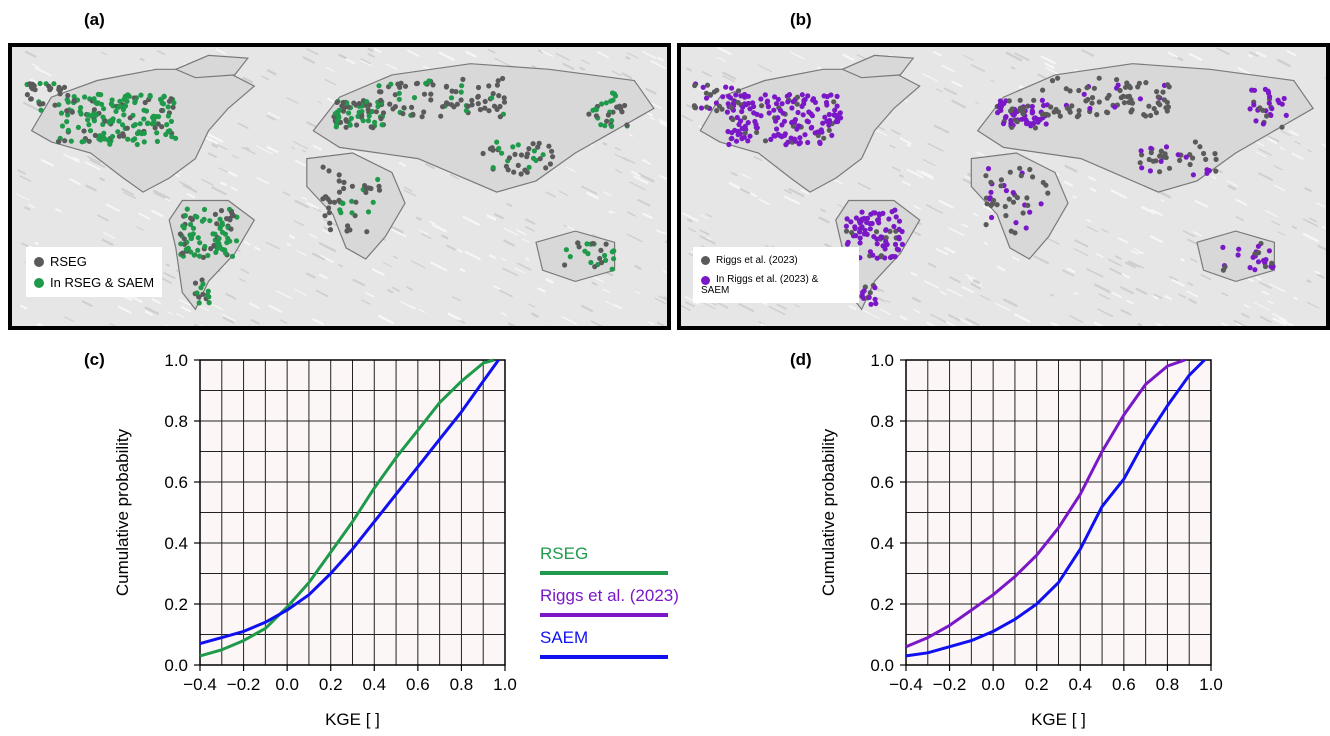  Describe the element at coordinates (767, 279) in the screenshot. I see `legend-label-riggs-saem: In Riggs et al. (2023) &` at that location.